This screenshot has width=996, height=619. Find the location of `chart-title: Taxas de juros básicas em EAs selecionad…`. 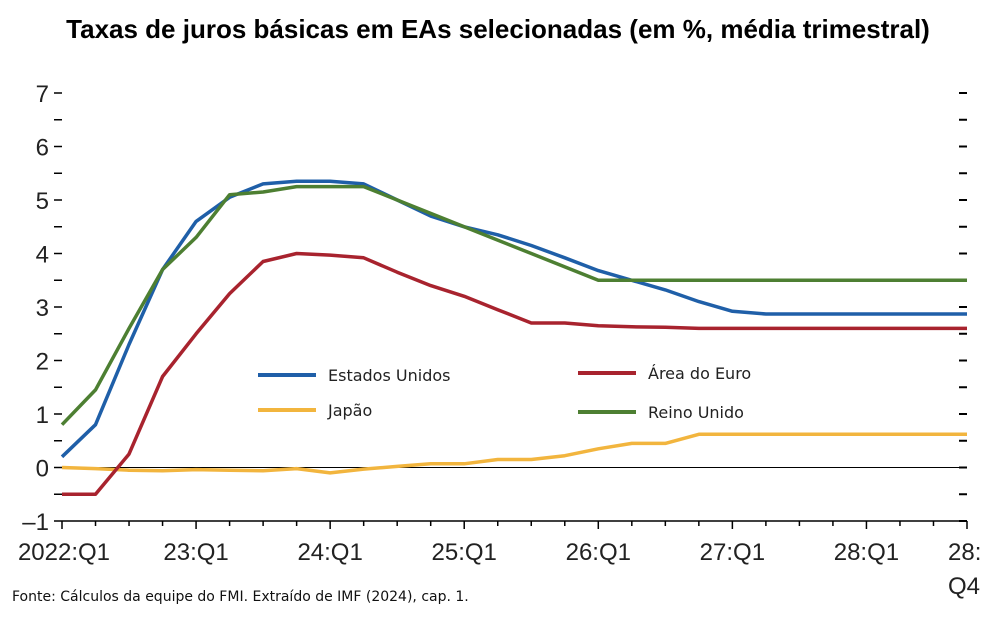

chart-title: Taxas de juros básicas em EAs selecionad… is located at coordinates (498, 29).